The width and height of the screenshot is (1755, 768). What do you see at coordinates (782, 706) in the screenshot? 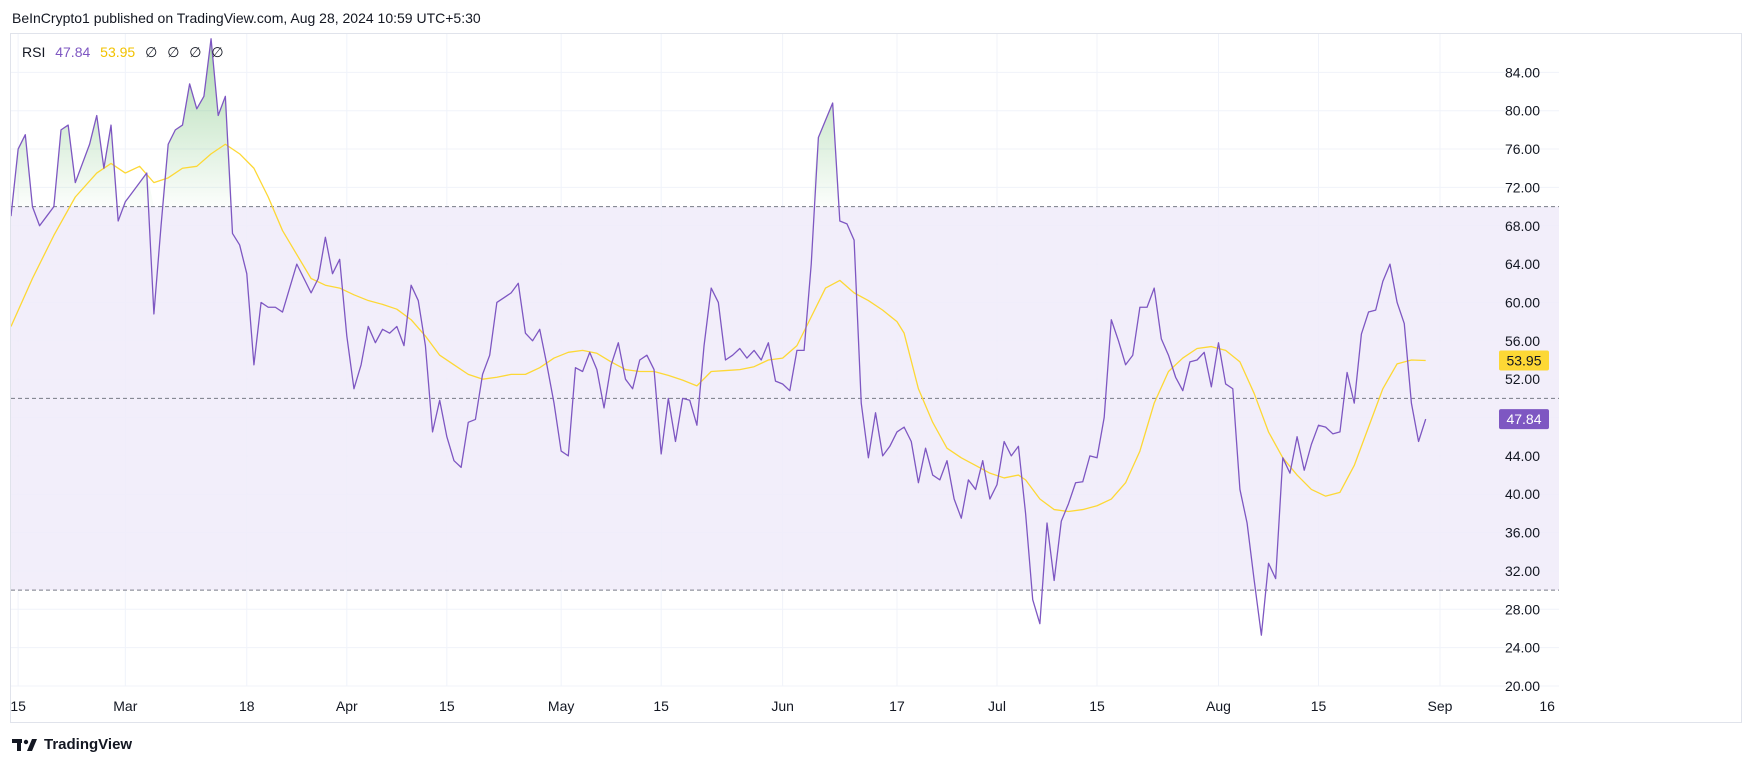
I see `x-tick-label: Jun` at bounding box center [782, 706].